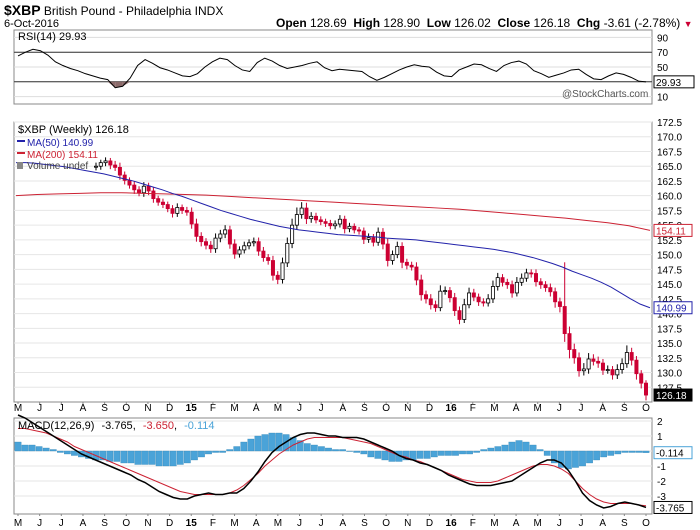 This screenshot has width=700, height=530. I want to click on macd-tick-label: 2, so click(660, 422).